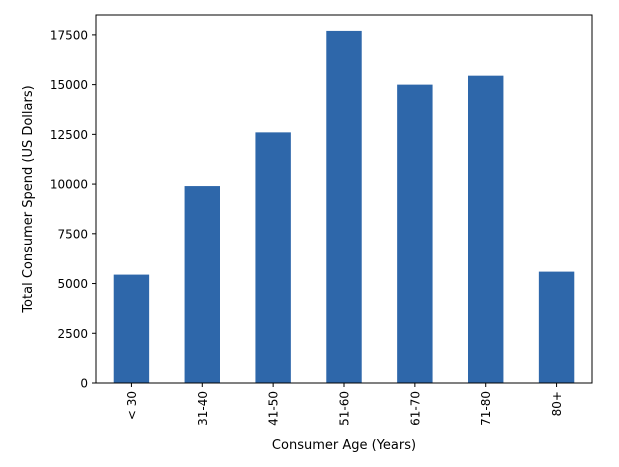 The image size is (619, 467). What do you see at coordinates (84, 384) in the screenshot?
I see `y-tick-label: 0` at bounding box center [84, 384].